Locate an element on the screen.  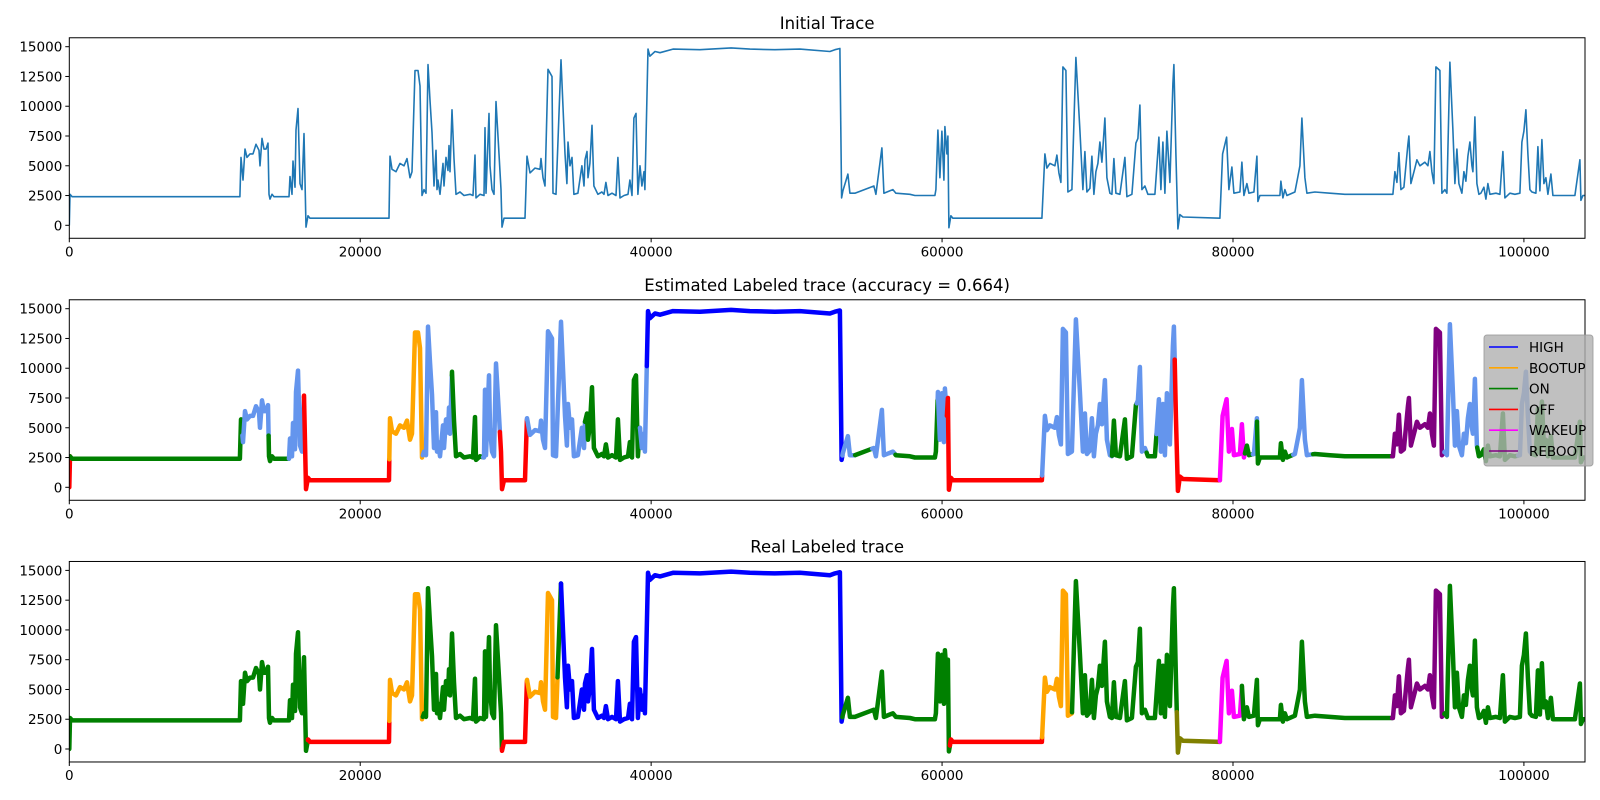
panel-title: Real Labeled trace is located at coordinates (827, 546).